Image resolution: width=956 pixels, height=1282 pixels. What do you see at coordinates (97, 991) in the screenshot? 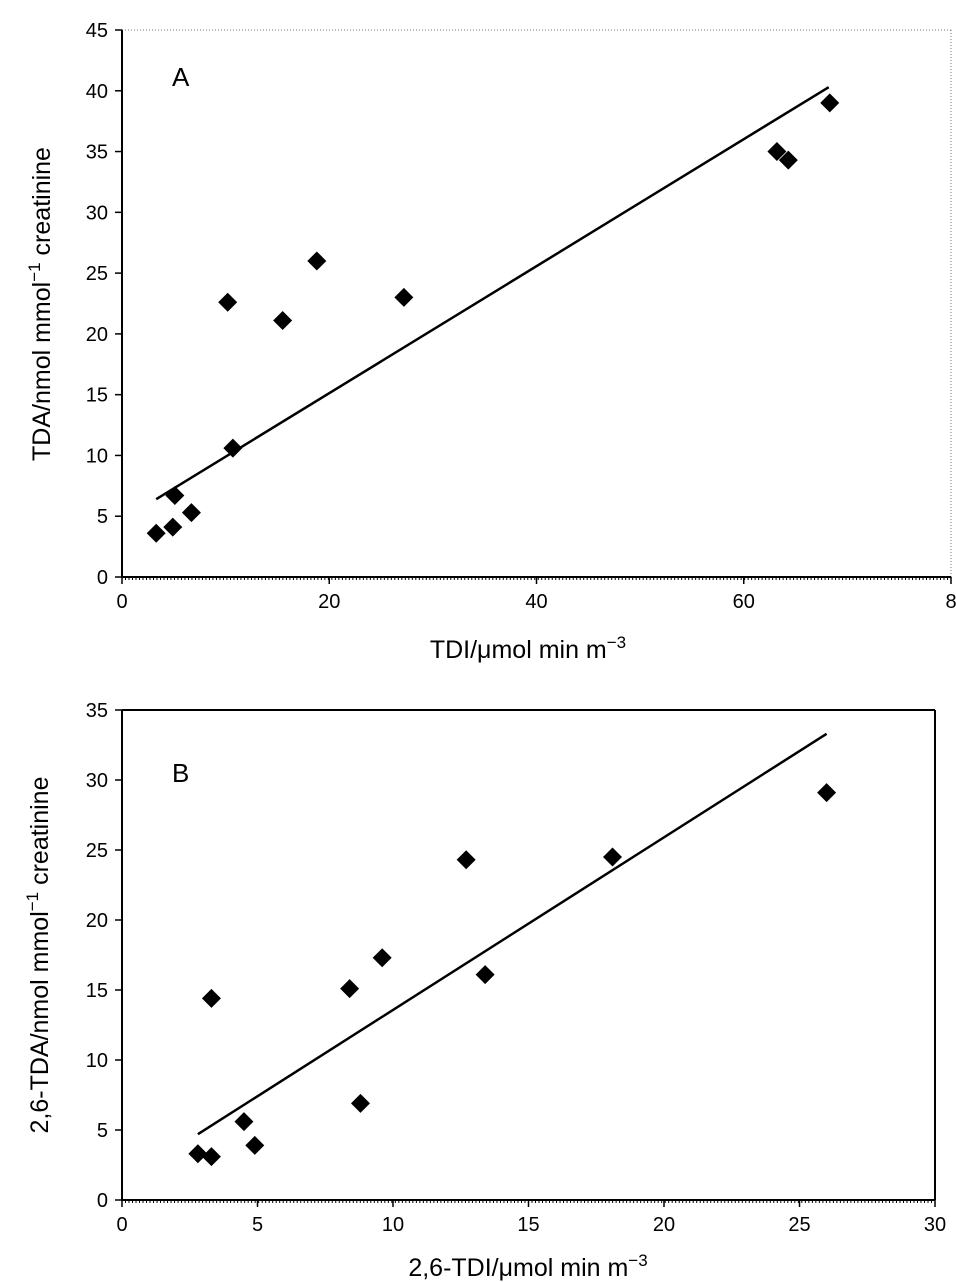
I see `panel-b-y-tick-label: 15` at bounding box center [97, 991].